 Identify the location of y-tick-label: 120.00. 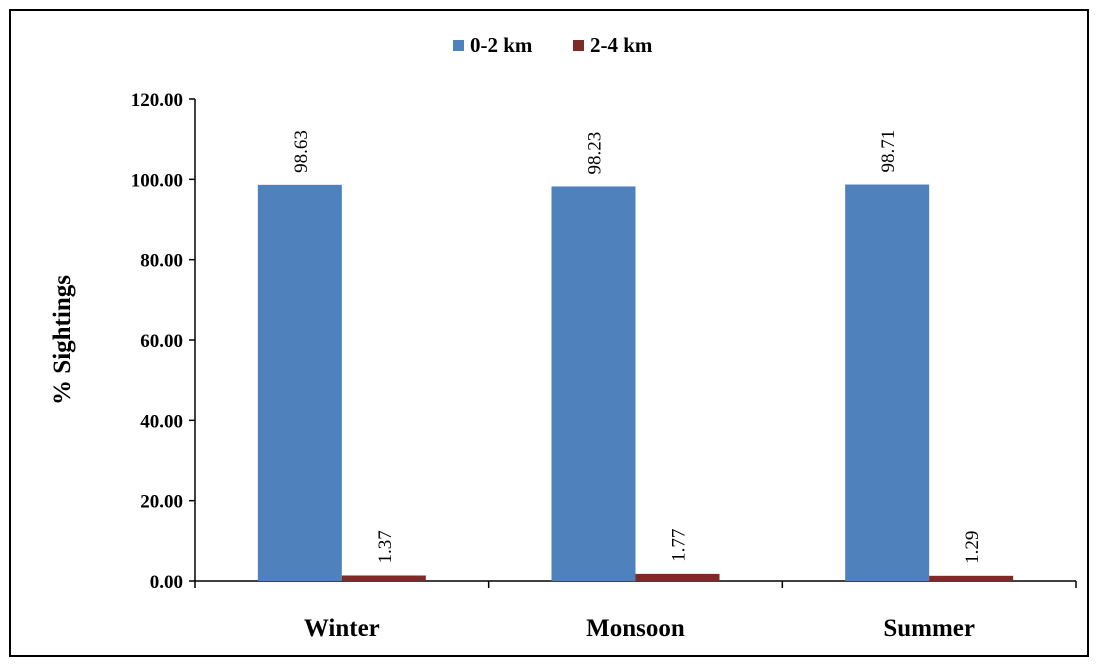
(157, 100).